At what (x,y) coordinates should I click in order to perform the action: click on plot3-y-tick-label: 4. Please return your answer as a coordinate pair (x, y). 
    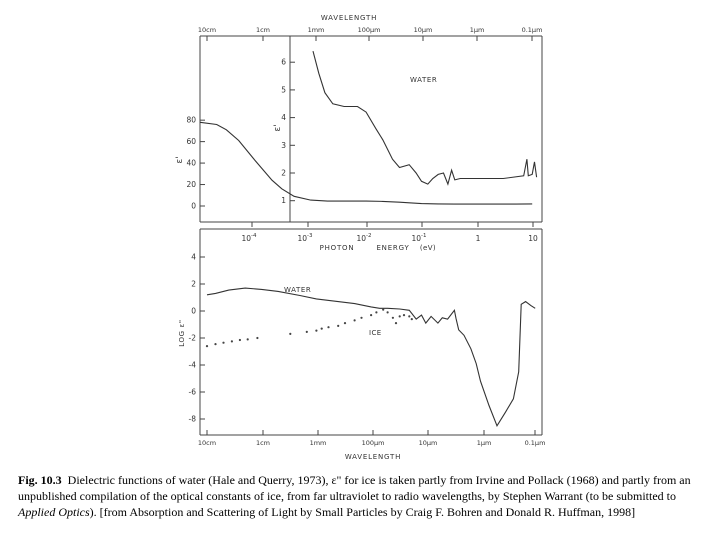
    Looking at the image, I should click on (193, 257).